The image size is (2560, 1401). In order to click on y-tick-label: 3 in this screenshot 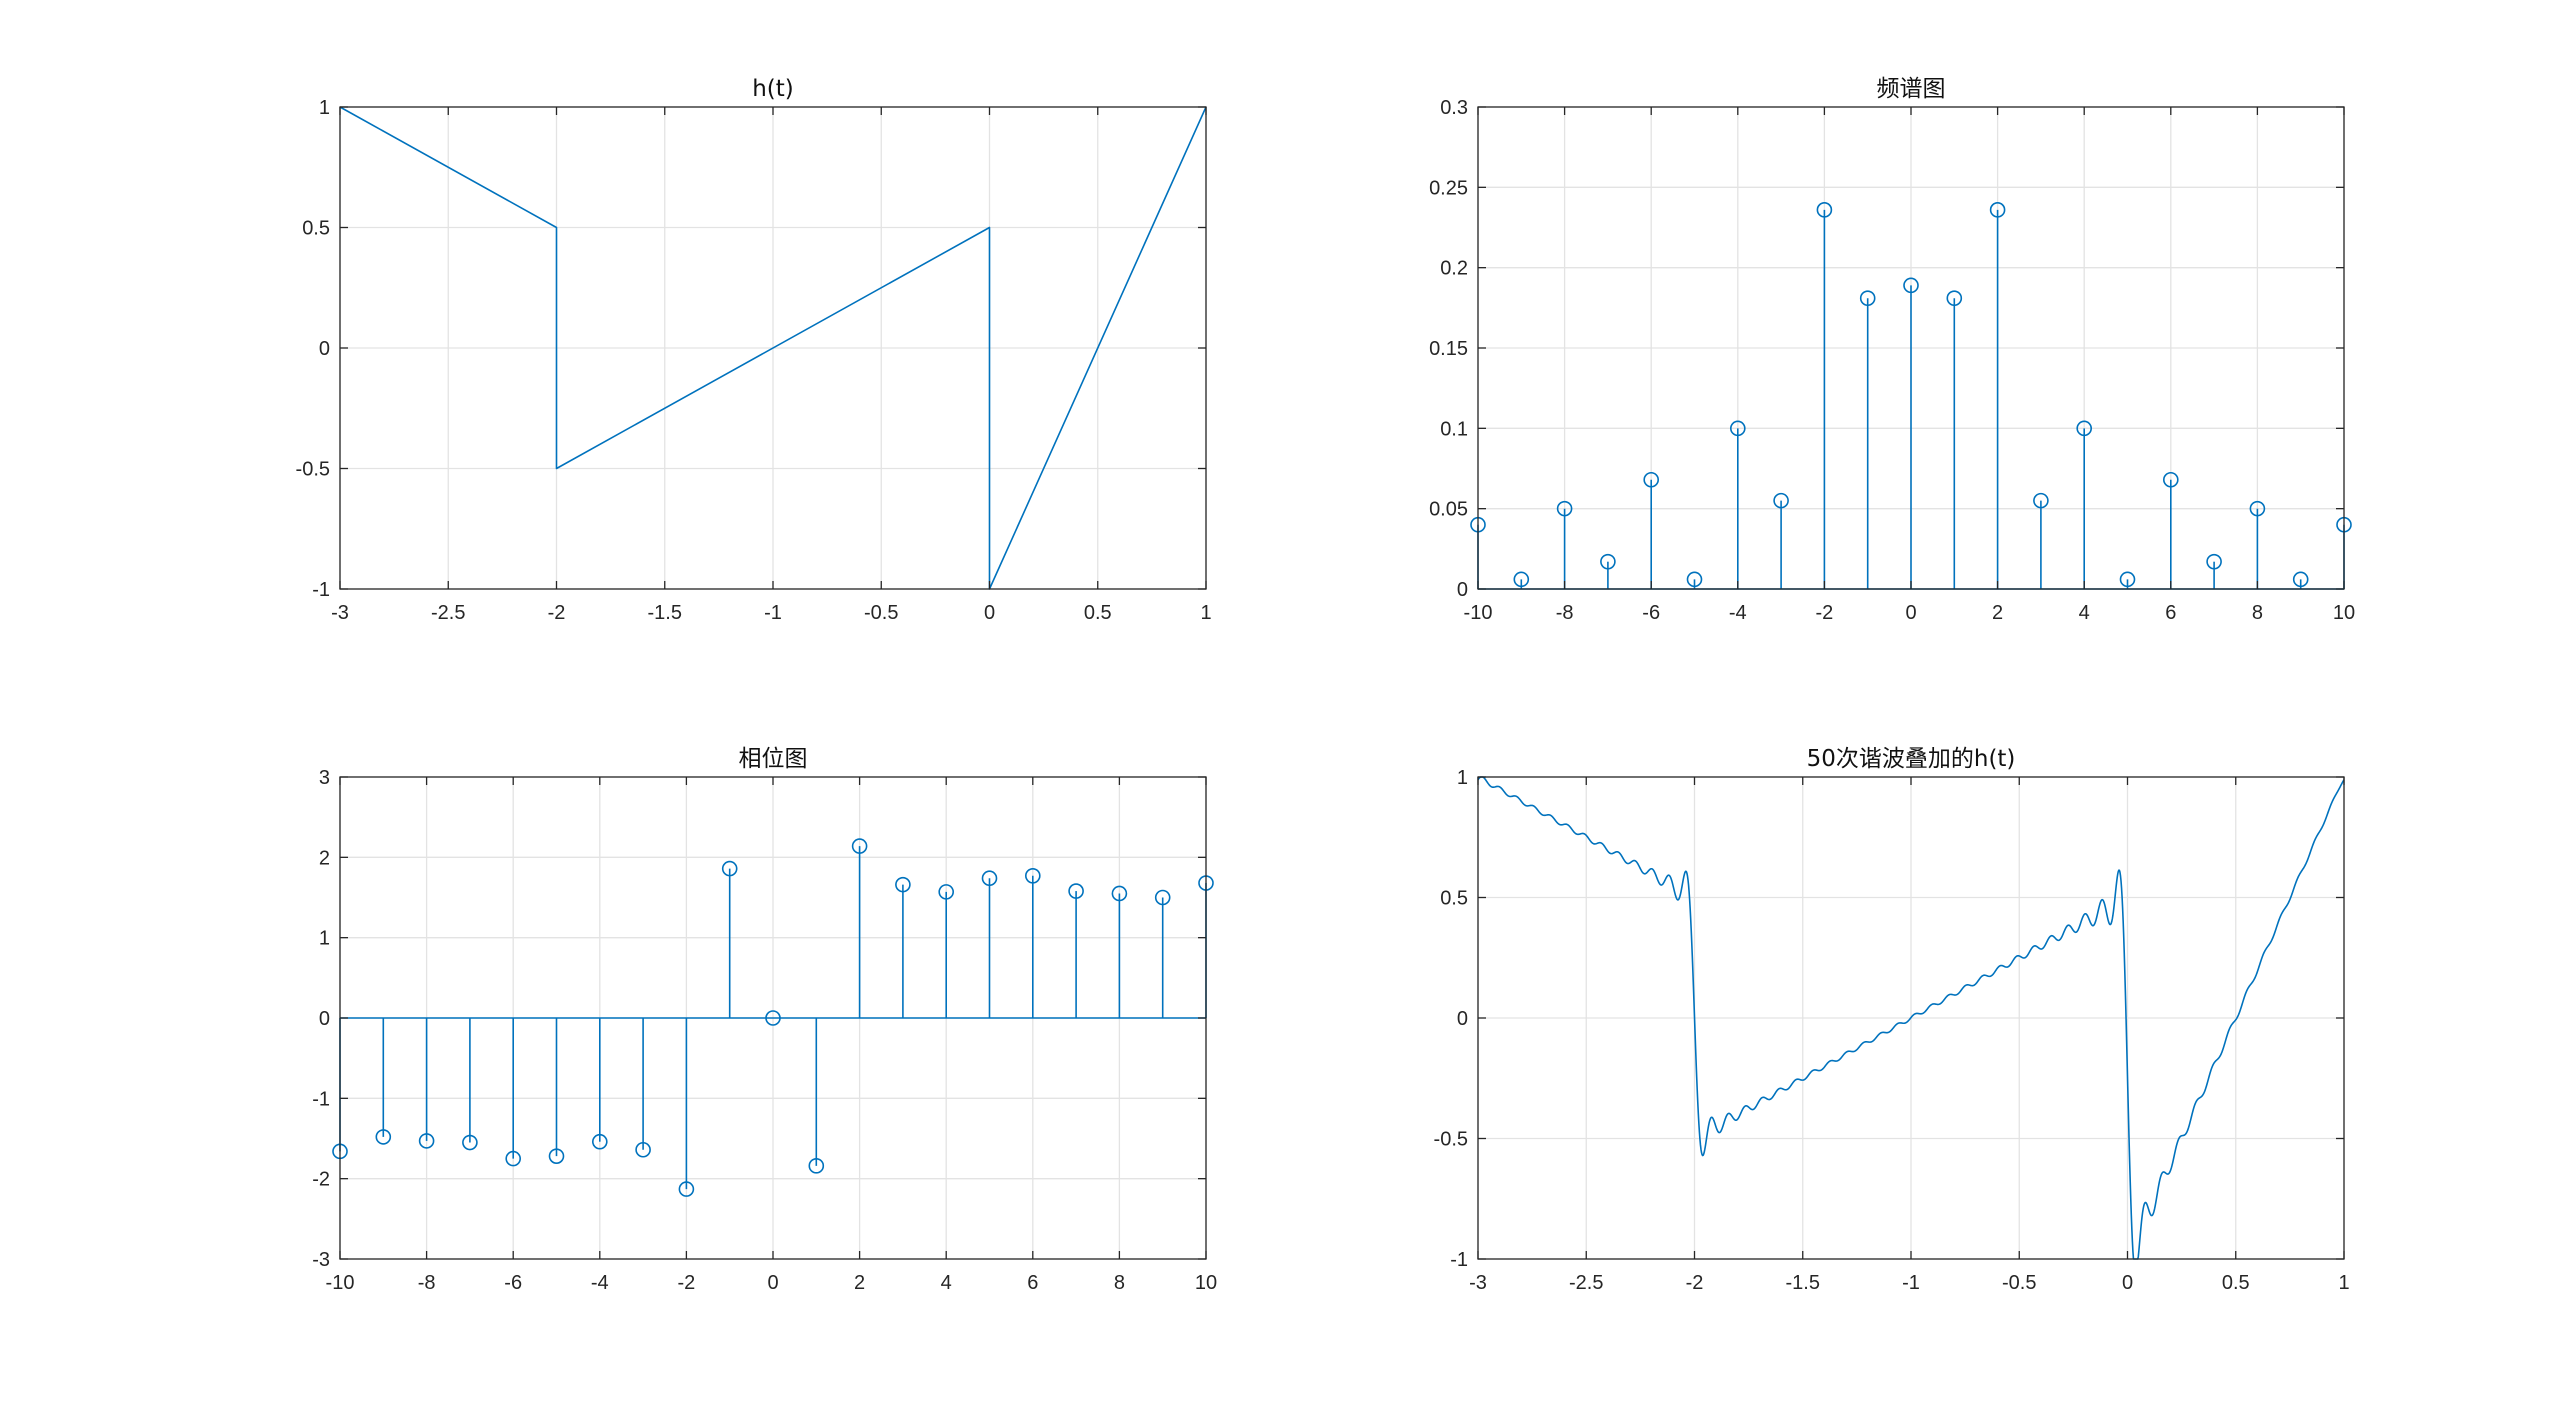, I will do `click(324, 778)`.